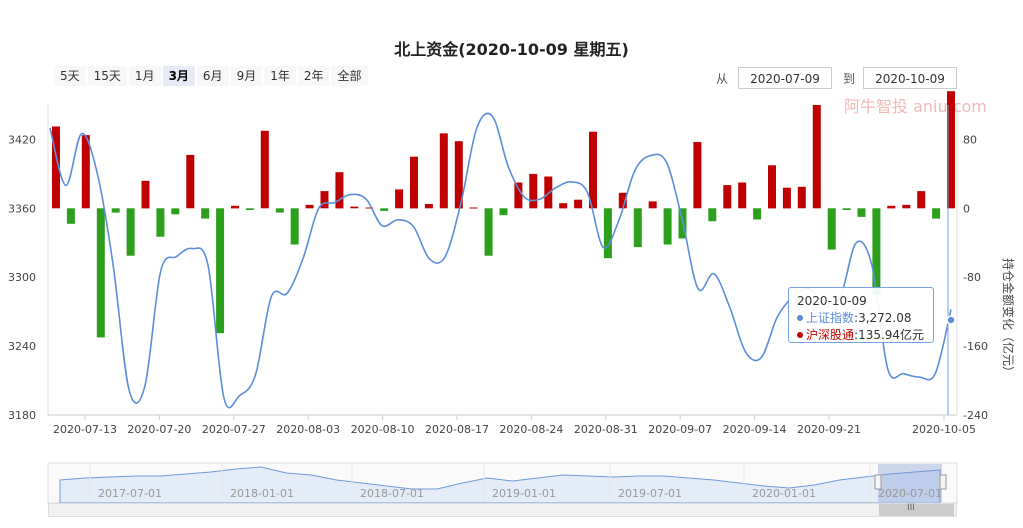 The image size is (1023, 528). What do you see at coordinates (457, 429) in the screenshot?
I see `x-axis-tick-label: 2020-08-17` at bounding box center [457, 429].